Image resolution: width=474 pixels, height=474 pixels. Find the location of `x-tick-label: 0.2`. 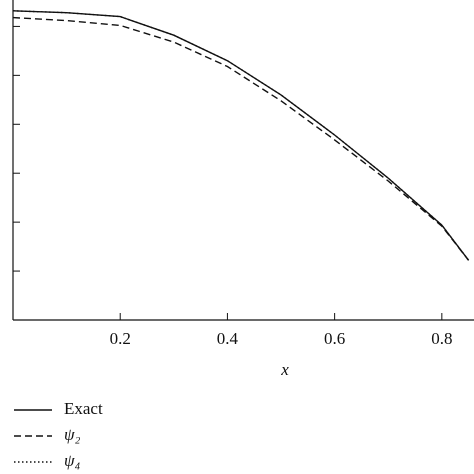

x-tick-label: 0.2 is located at coordinates (120, 338).